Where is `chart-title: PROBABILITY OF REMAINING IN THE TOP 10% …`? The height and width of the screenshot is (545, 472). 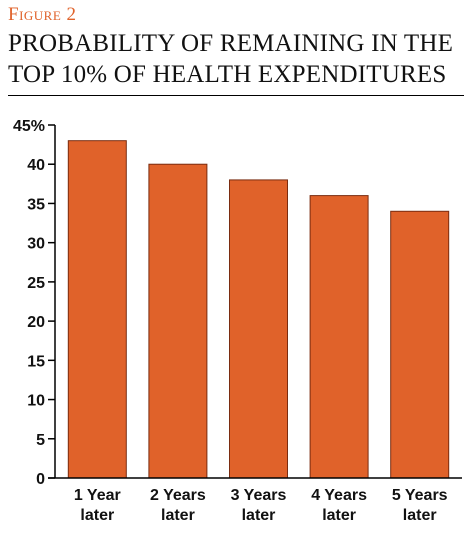
chart-title: PROBABILITY OF REMAINING IN THE TOP 10% … is located at coordinates (231, 59).